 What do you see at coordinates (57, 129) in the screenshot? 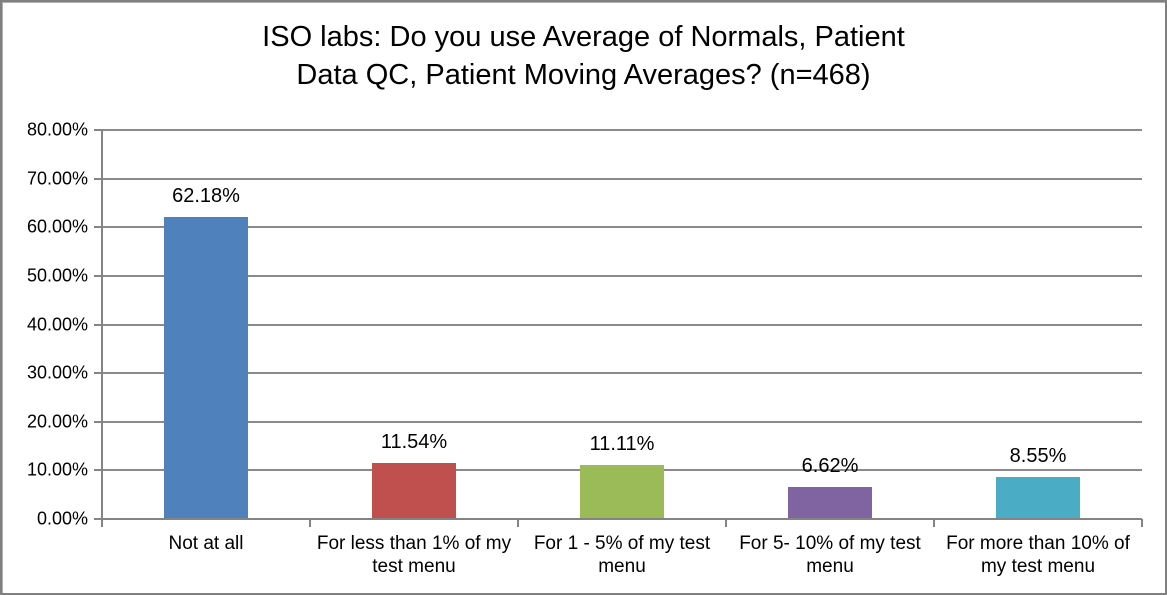
I see `y-axis-tick-label: 80.00%` at bounding box center [57, 129].